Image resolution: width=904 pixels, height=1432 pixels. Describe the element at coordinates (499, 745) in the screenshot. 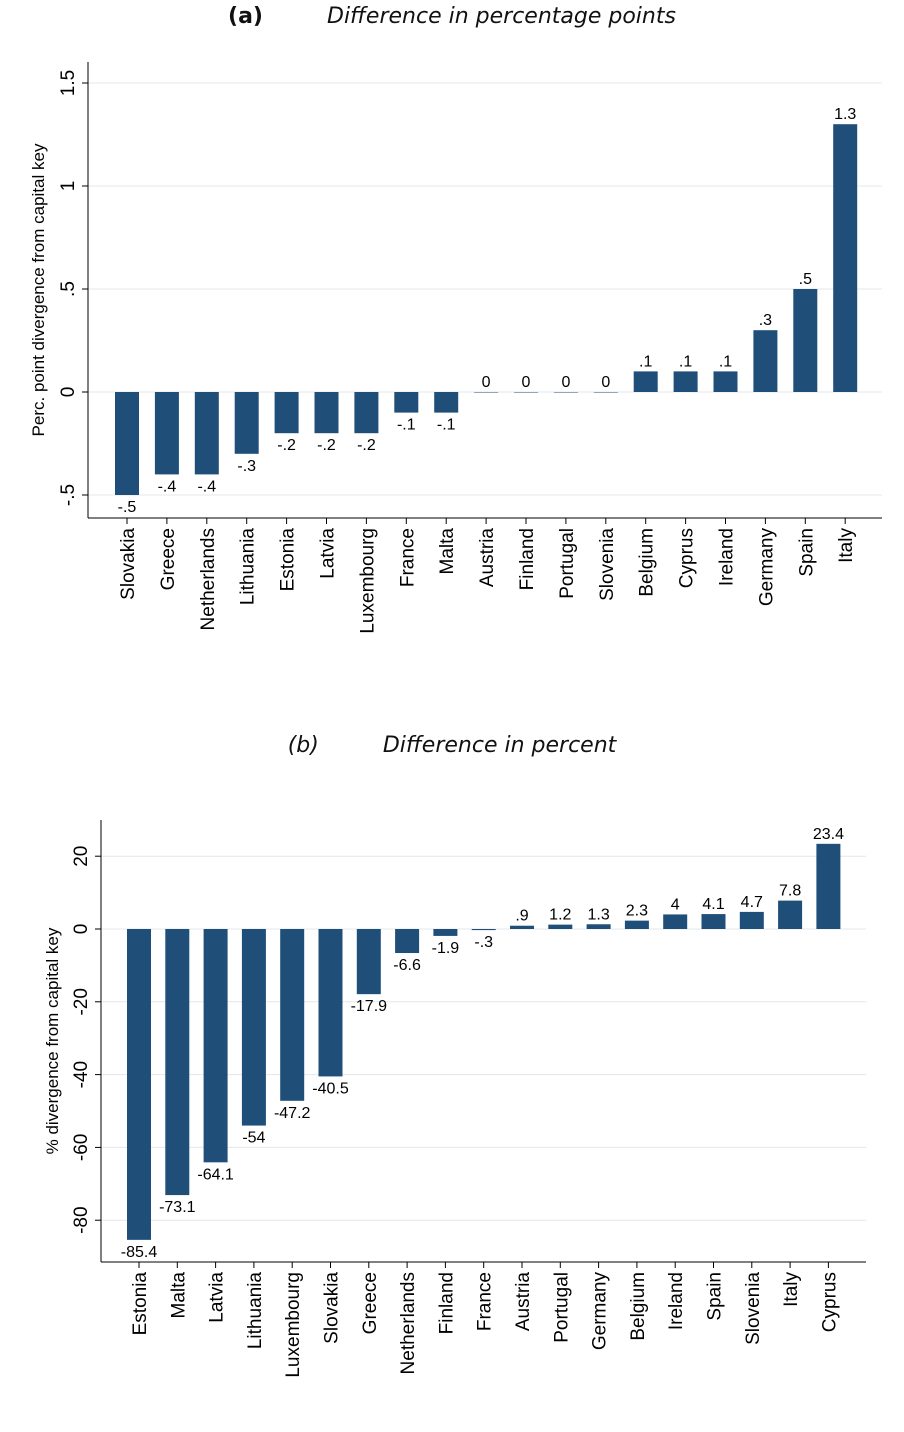

I see `chart-b-title: Difference in percent` at that location.